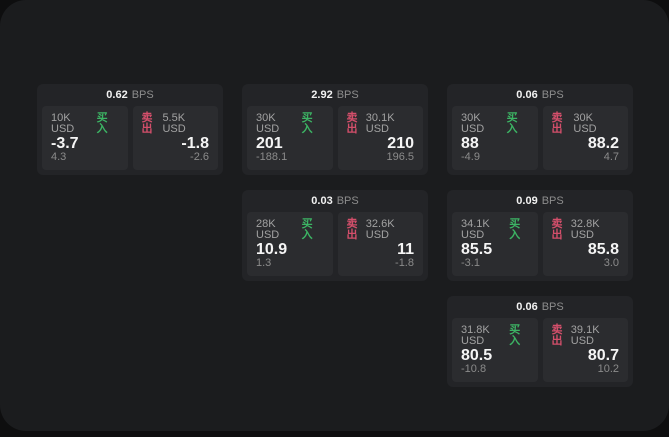 This screenshot has height=437, width=669. What do you see at coordinates (130, 95) in the screenshot?
I see `bps-header: 0.62 BPS` at bounding box center [130, 95].